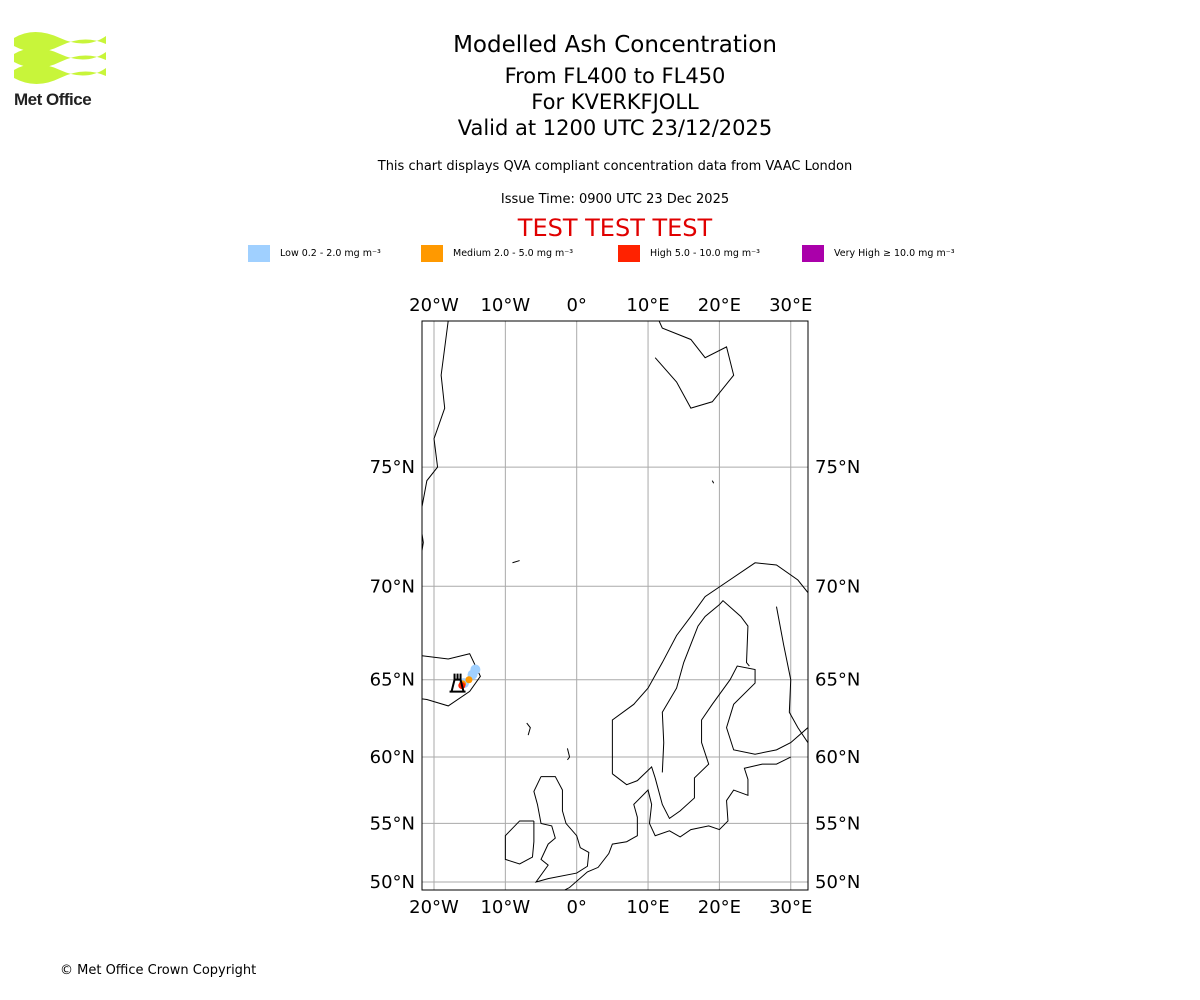 This screenshot has width=1200, height=1000. I want to click on coastline-svalbard, so click(694, 365).